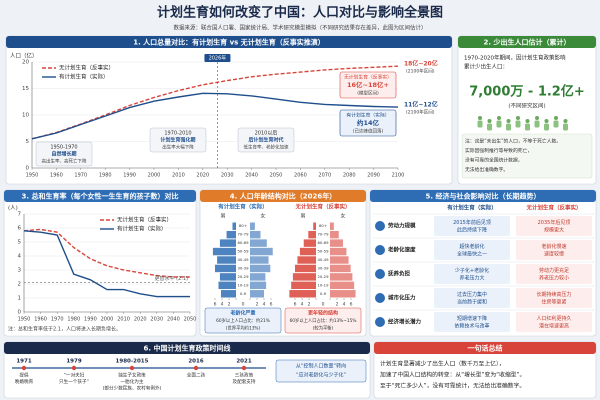 Image resolution: width=600 pixels, height=400 pixels. Describe the element at coordinates (368, 77) in the screenshot. I see `callout-title: 无计划生育（反事实）` at that location.